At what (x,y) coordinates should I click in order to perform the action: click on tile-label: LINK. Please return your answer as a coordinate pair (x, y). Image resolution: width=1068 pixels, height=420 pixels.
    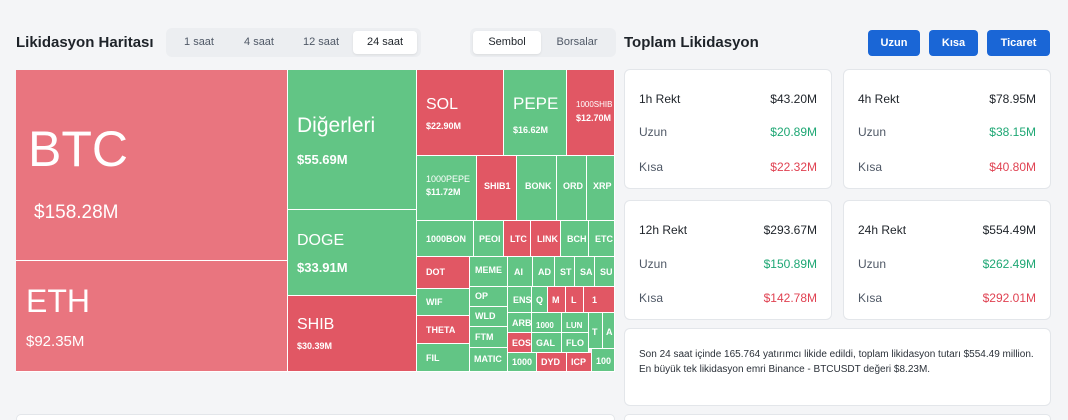
    Looking at the image, I should click on (547, 239).